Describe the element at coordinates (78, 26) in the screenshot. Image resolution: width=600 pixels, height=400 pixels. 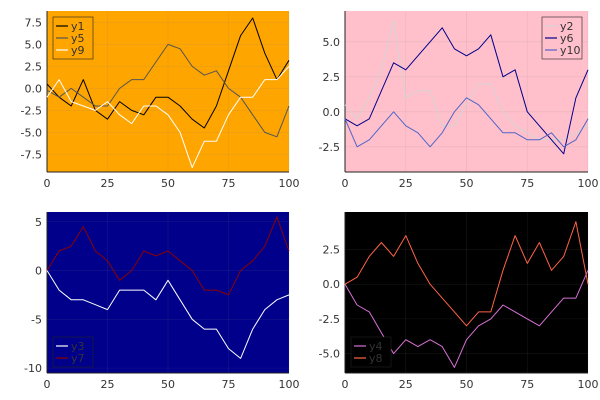
I see `legend-label-y1: y1` at that location.